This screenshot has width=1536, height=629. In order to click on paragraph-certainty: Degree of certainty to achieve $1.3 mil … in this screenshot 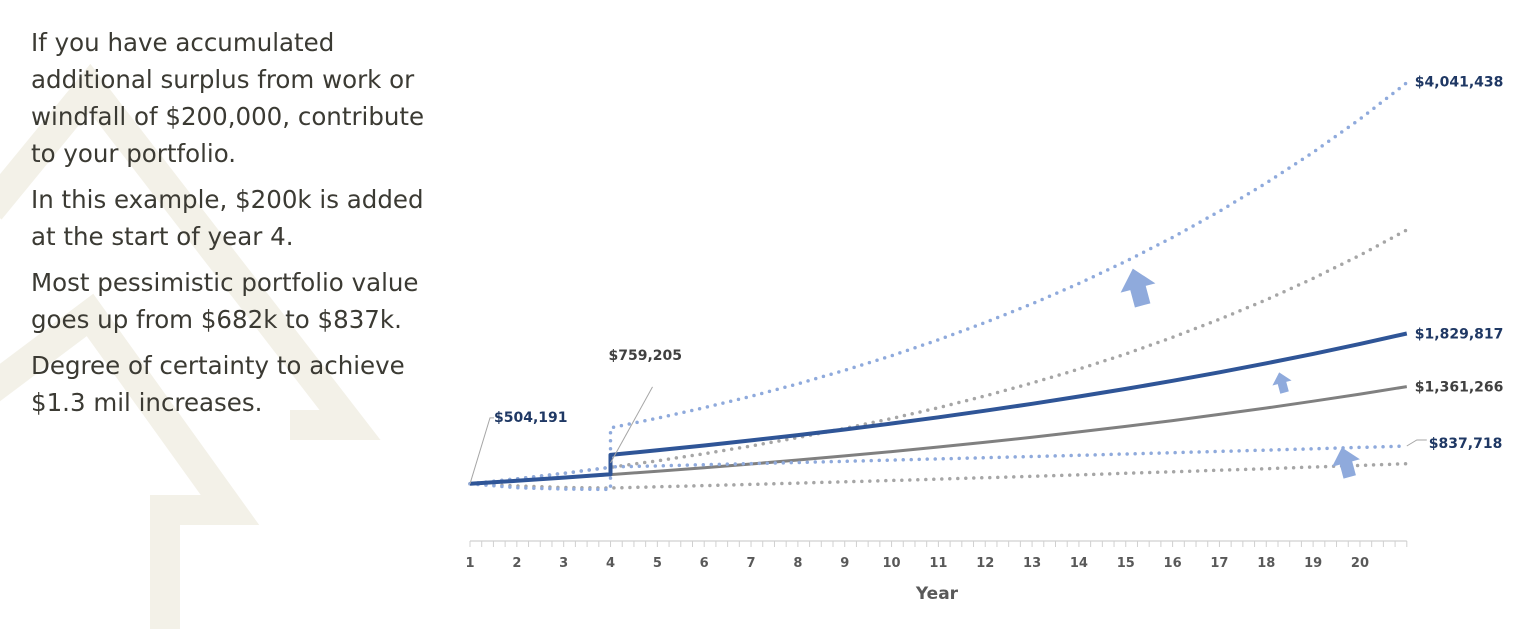, I will do `click(218, 384)`.